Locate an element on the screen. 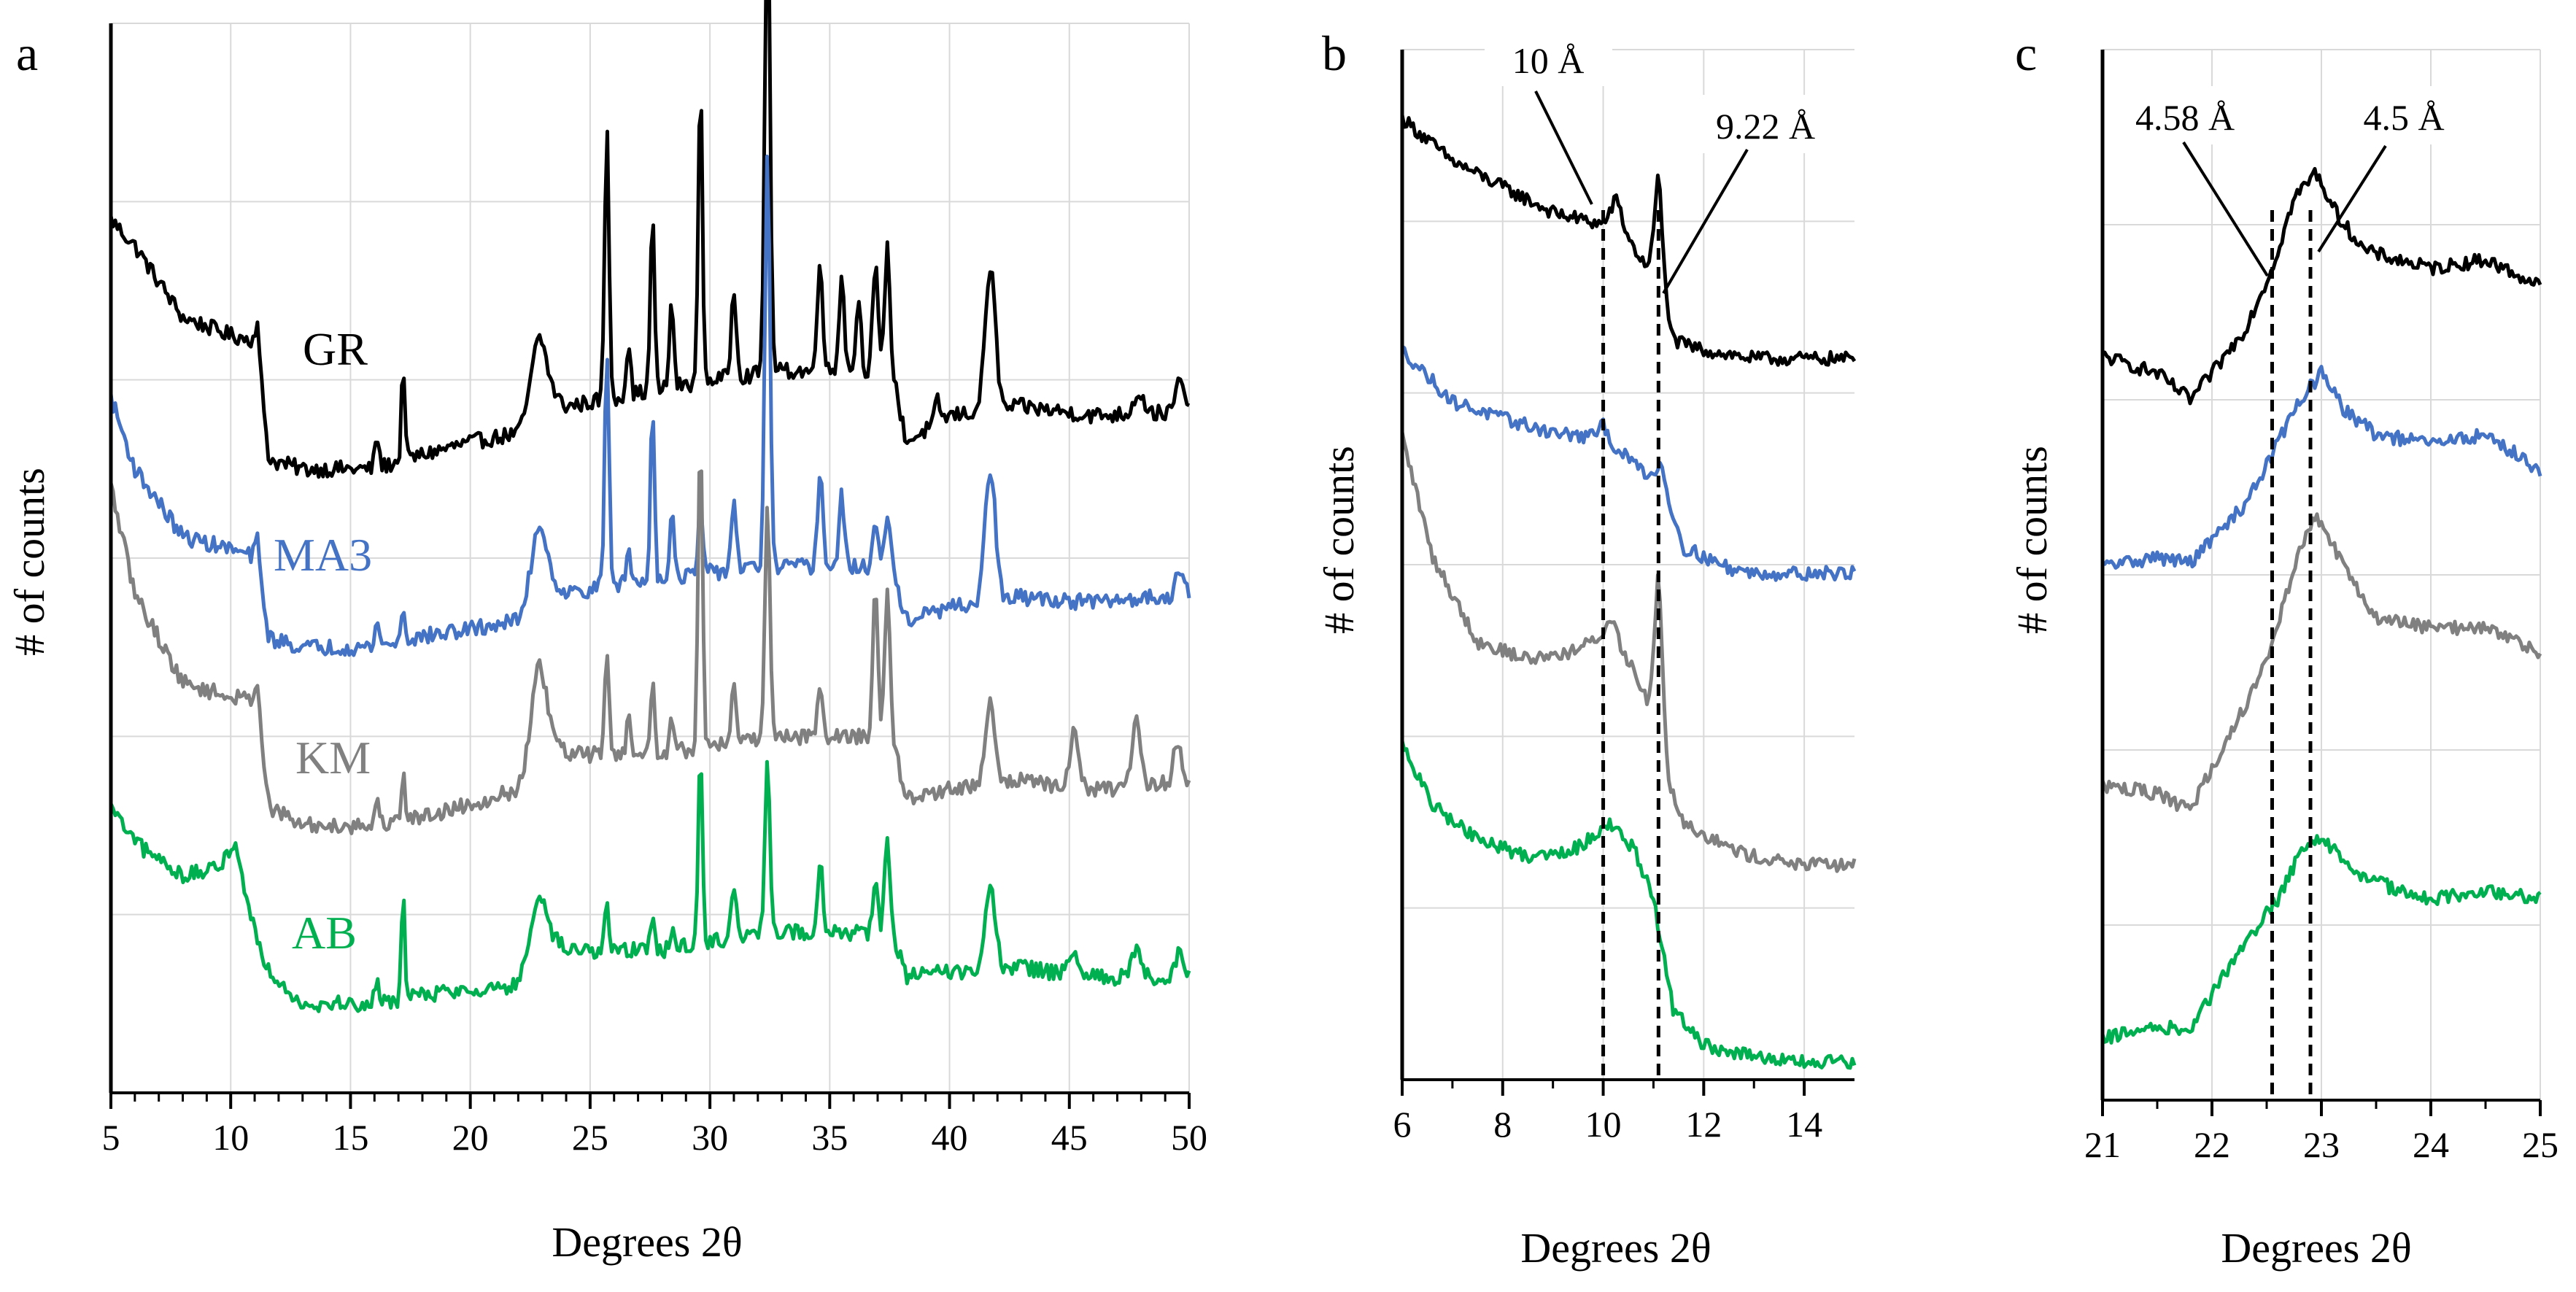 The image size is (2576, 1292). panel-b-series-gr is located at coordinates (1628, 241).